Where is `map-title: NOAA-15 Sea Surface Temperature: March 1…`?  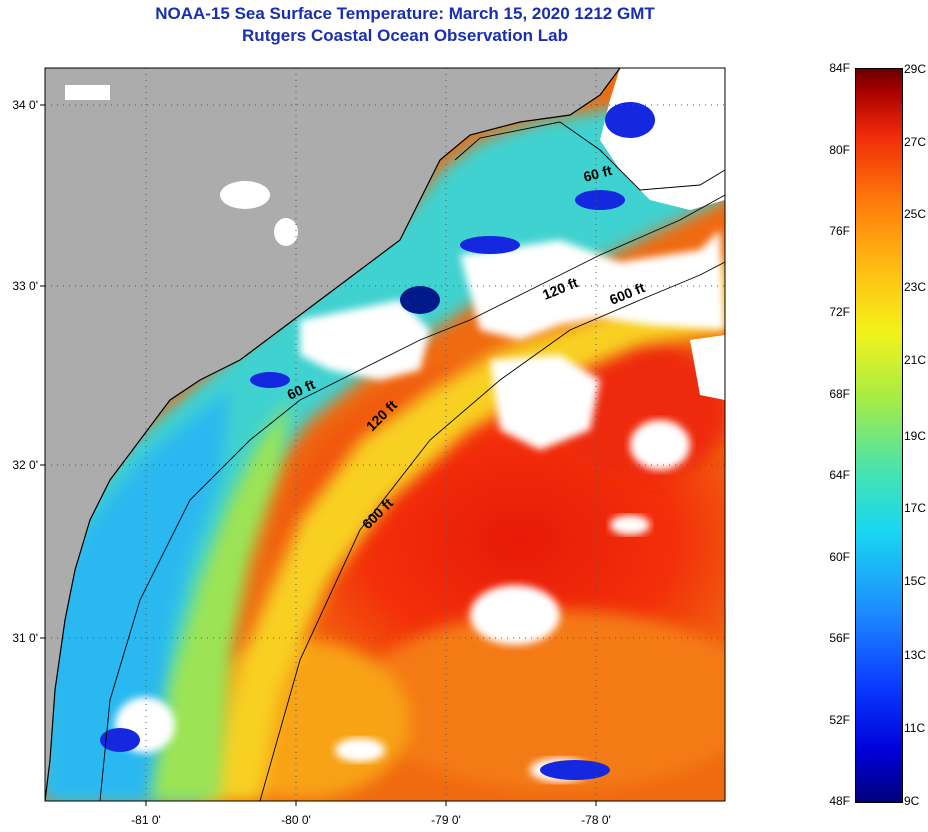
map-title: NOAA-15 Sea Surface Temperature: March 1… is located at coordinates (405, 13).